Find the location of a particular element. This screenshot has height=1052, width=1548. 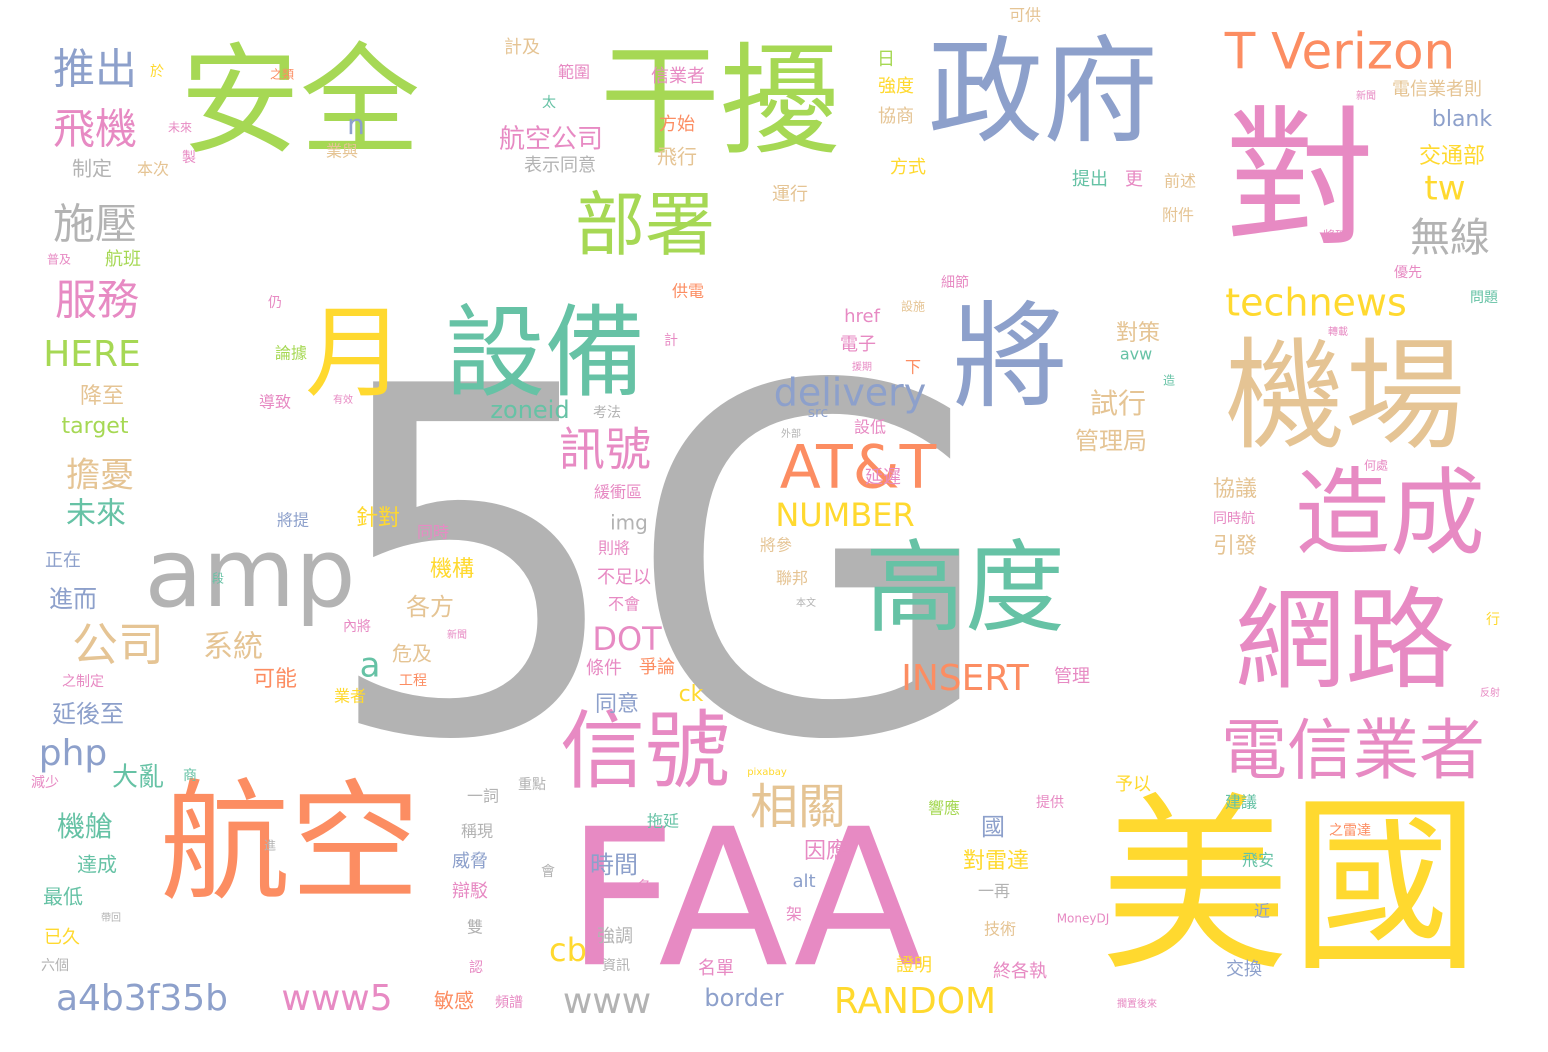

cloud-word: www5 is located at coordinates (336, 998).